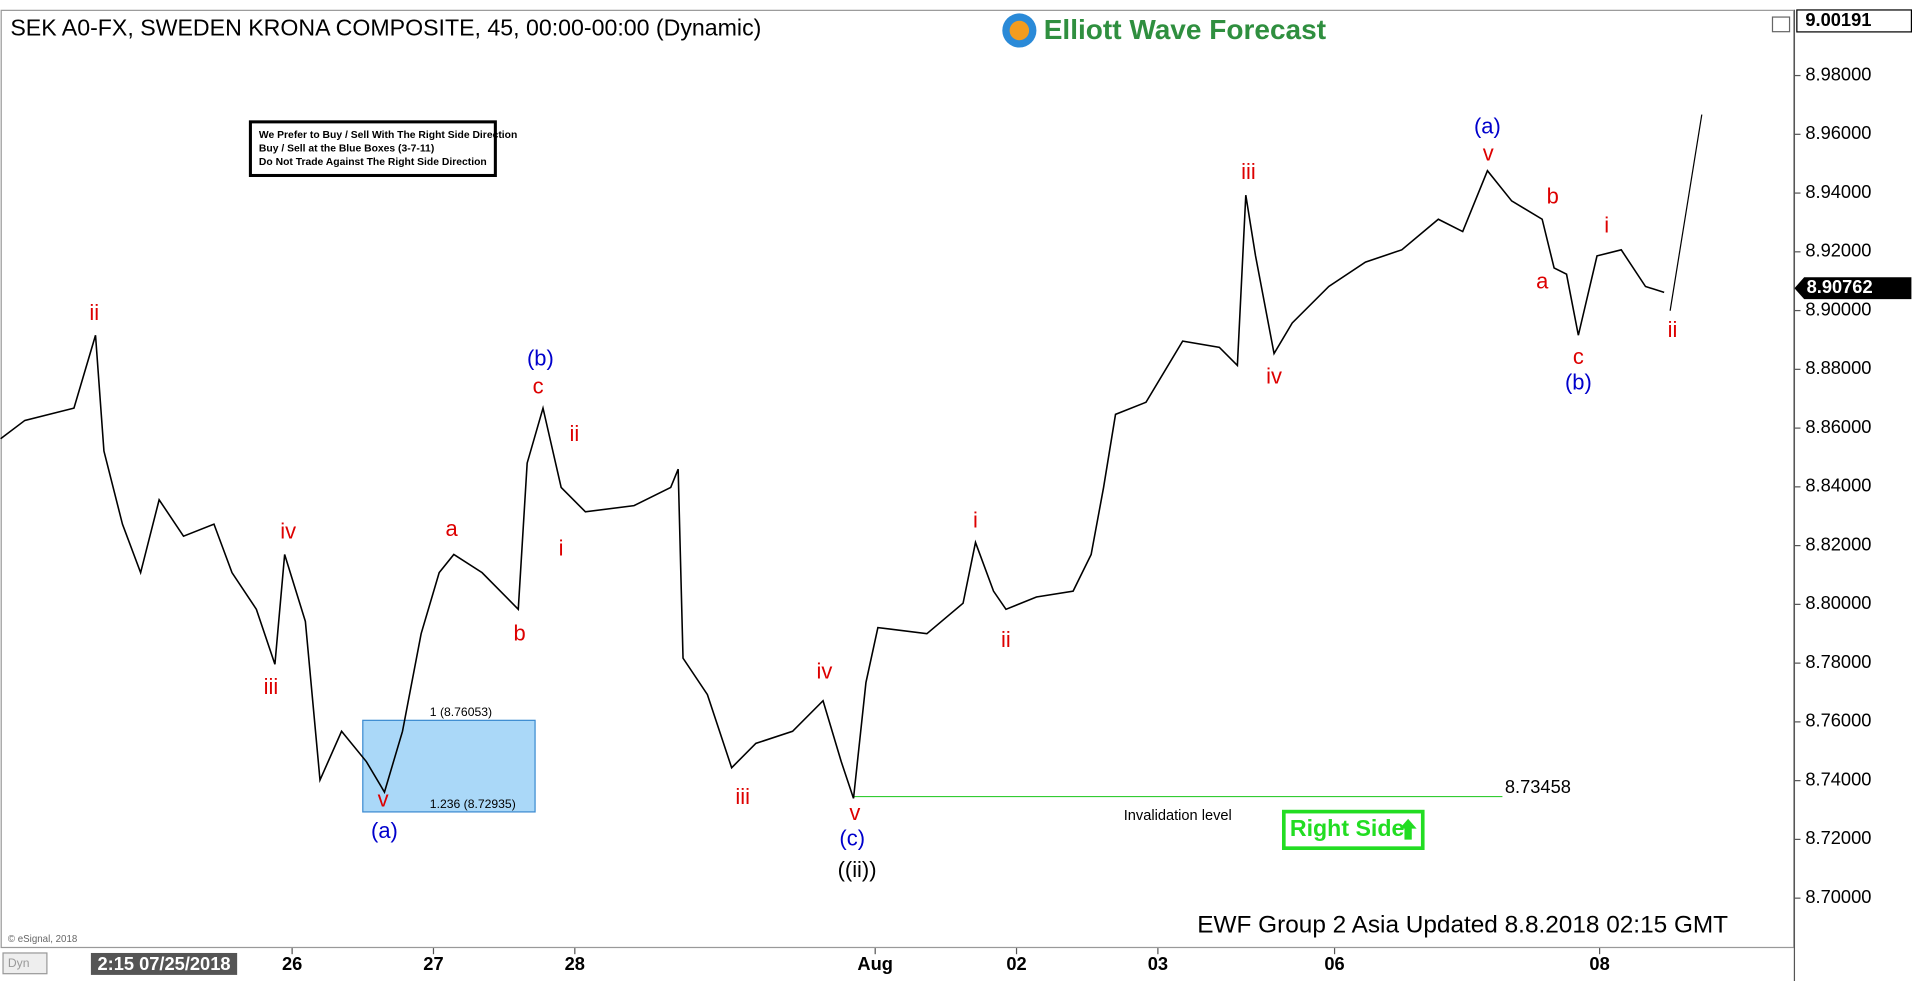  What do you see at coordinates (1016, 963) in the screenshot?
I see `x-tick-label: 02` at bounding box center [1016, 963].